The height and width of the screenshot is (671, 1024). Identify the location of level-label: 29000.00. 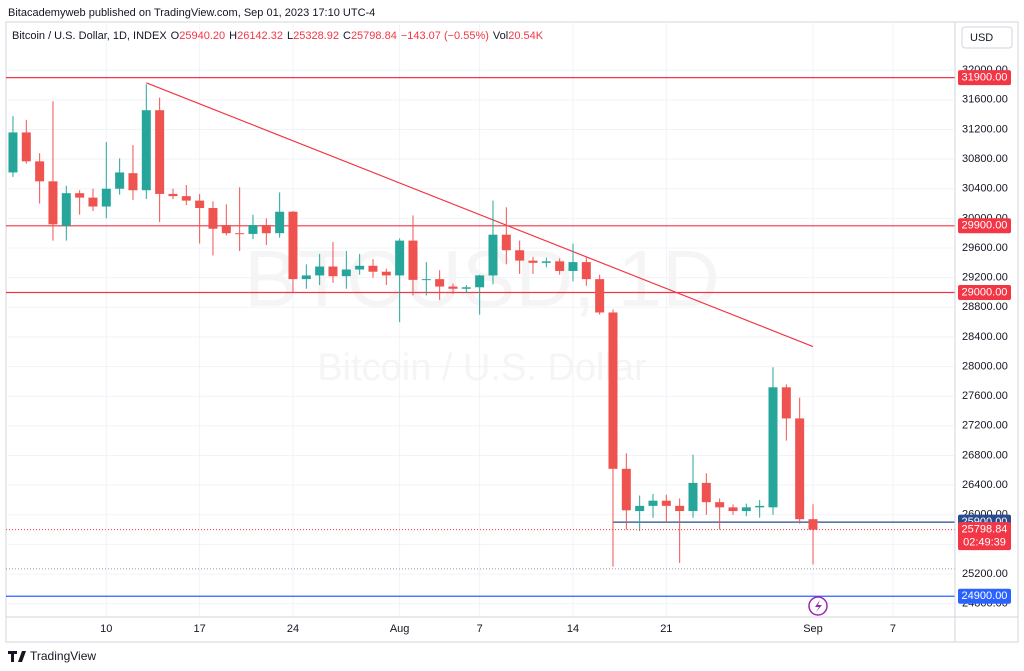
(985, 292).